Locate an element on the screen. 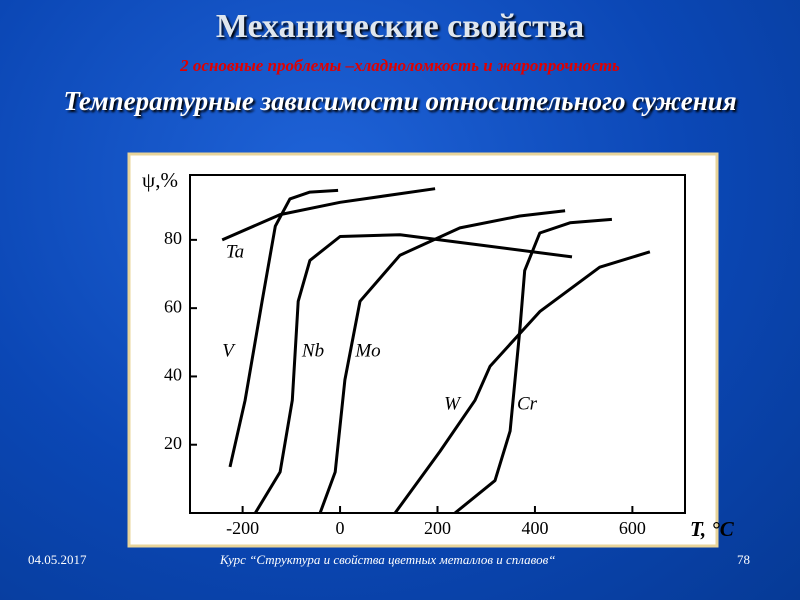 This screenshot has height=600, width=800. x-tick-label: 400 is located at coordinates (534, 528).